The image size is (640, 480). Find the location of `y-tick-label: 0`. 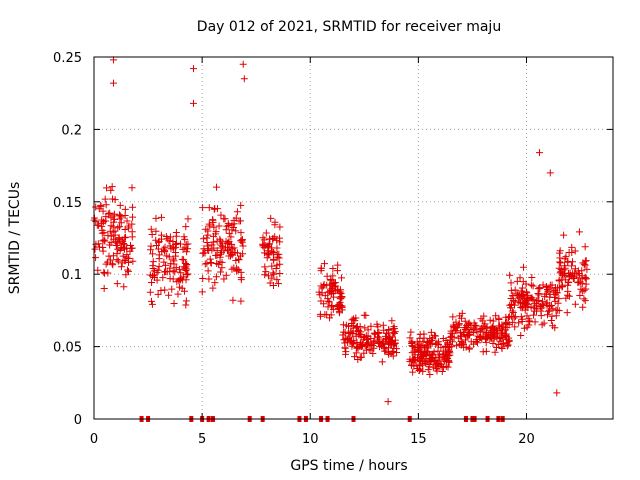

y-tick-label: 0 is located at coordinates (78, 420).